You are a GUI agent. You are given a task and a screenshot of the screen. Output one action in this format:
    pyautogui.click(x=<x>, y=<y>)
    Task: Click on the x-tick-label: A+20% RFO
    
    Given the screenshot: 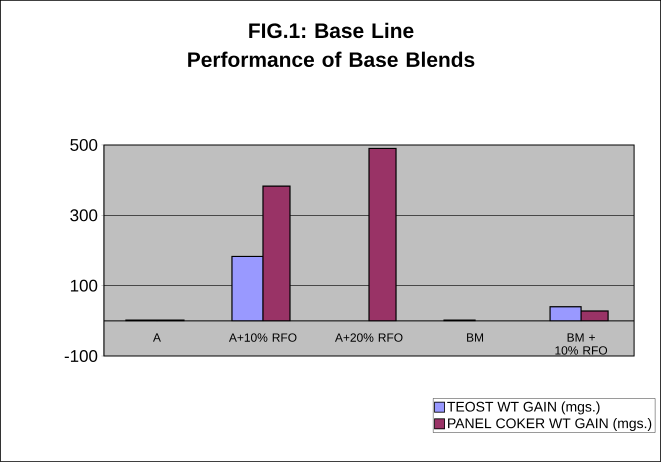 What is the action you would take?
    pyautogui.click(x=368, y=337)
    